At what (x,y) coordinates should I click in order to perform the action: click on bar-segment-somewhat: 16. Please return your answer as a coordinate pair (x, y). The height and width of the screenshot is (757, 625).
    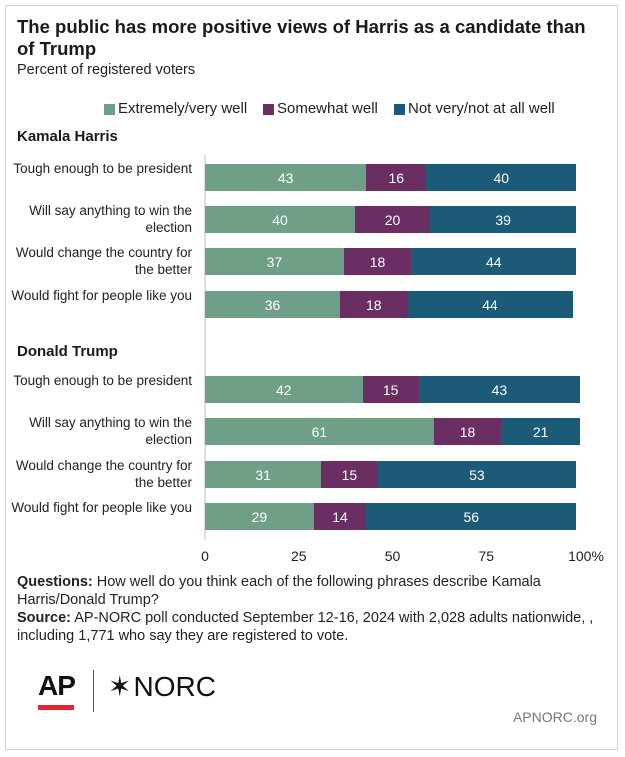
    Looking at the image, I should click on (396, 177).